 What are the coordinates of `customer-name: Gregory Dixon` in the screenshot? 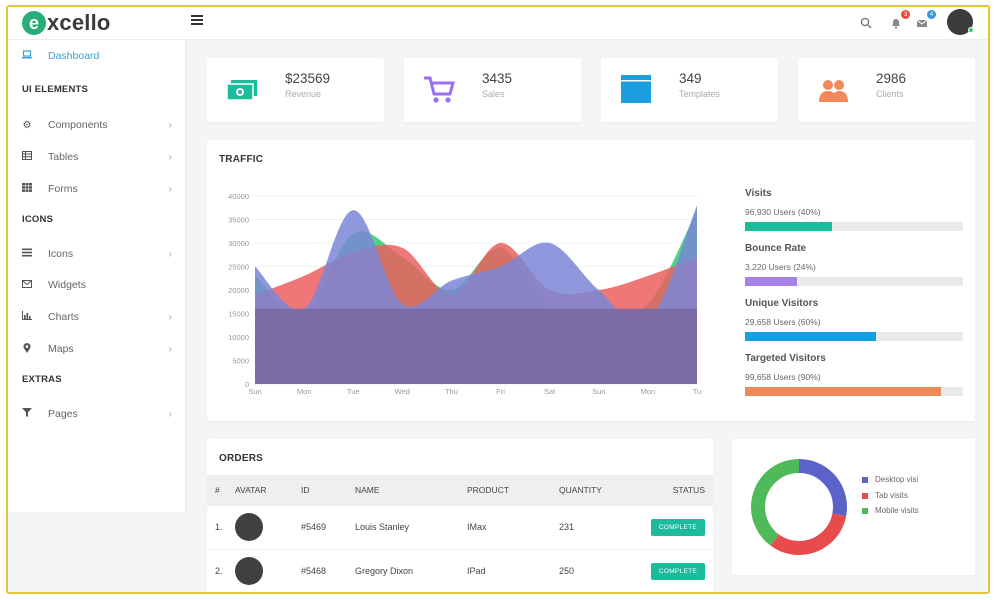 It's located at (411, 570).